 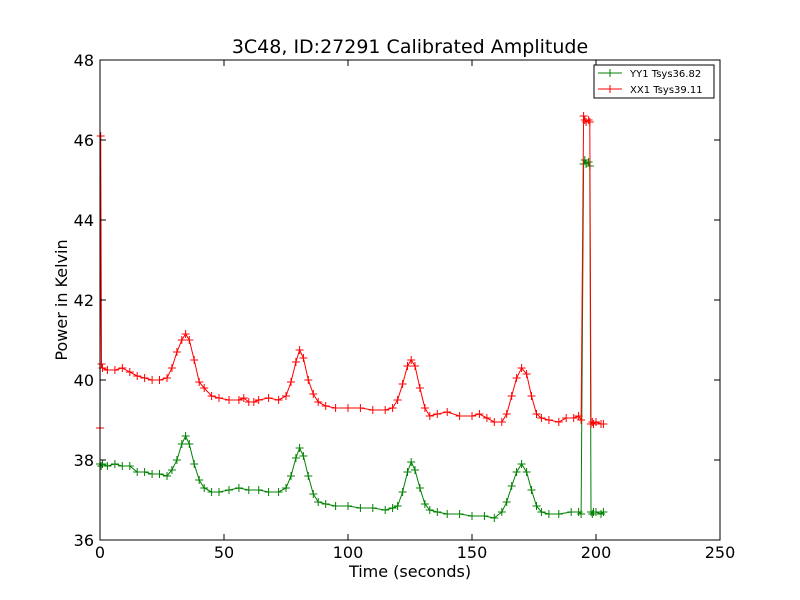 What do you see at coordinates (61, 299) in the screenshot?
I see `y-axis-label: Power in Kelvin` at bounding box center [61, 299].